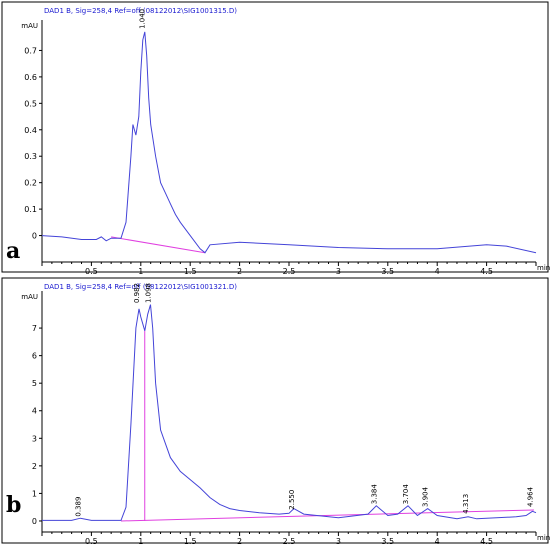 This screenshot has height=546, width=550. Describe the element at coordinates (30, 103) in the screenshot. I see `y-tick-label: 0.5` at that location.